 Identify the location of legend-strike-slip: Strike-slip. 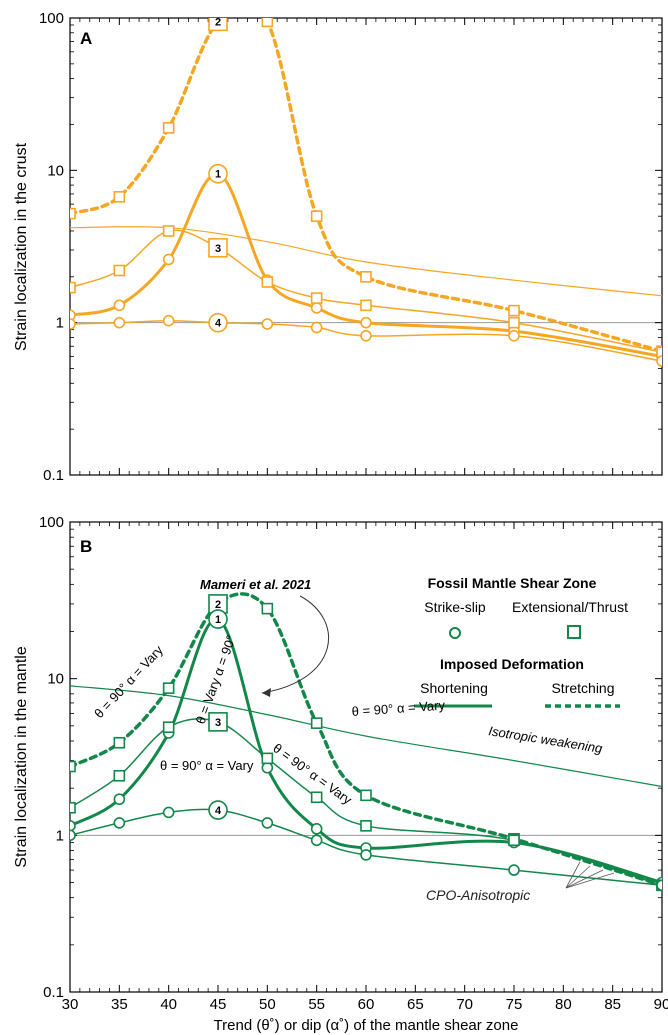
(455, 607).